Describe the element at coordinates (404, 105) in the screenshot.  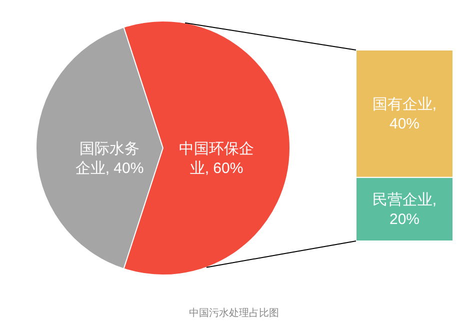
I see `series-label: 国有企业,` at that location.